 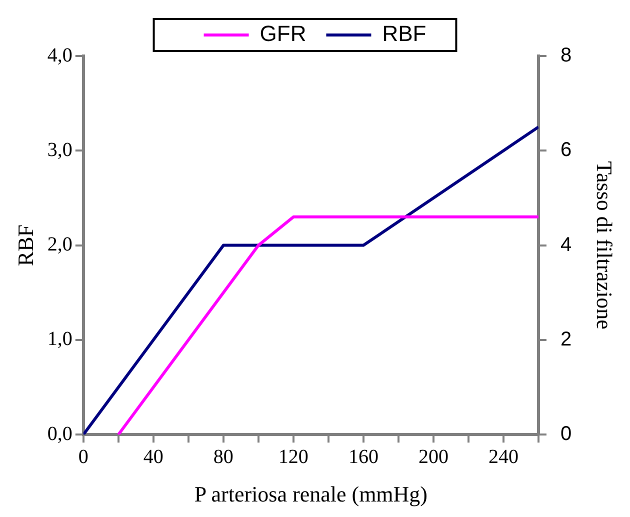 What do you see at coordinates (59, 339) in the screenshot?
I see `y-tick-label: 1,0` at bounding box center [59, 339].